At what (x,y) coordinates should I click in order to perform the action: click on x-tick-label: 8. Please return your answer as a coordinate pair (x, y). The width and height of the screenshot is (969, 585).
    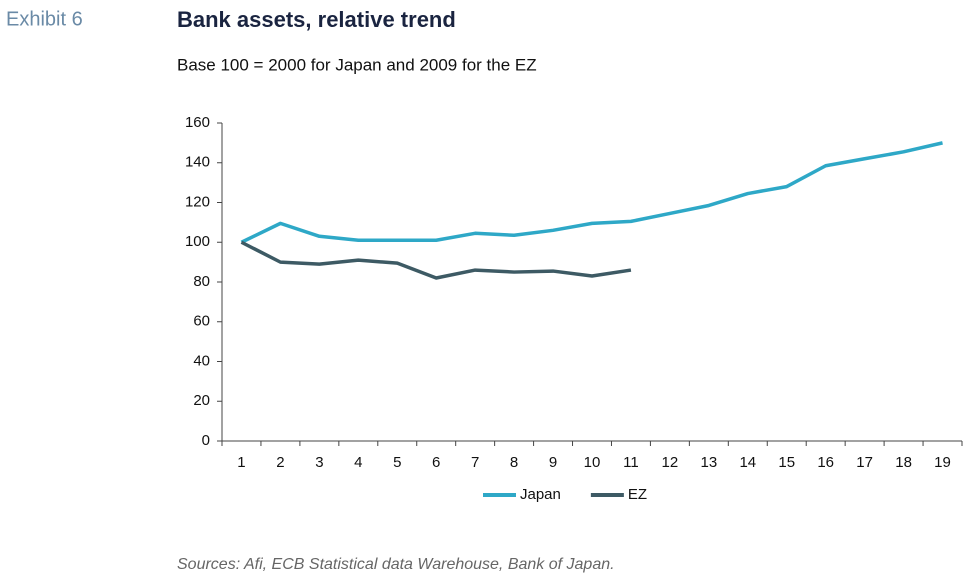
    Looking at the image, I should click on (514, 462).